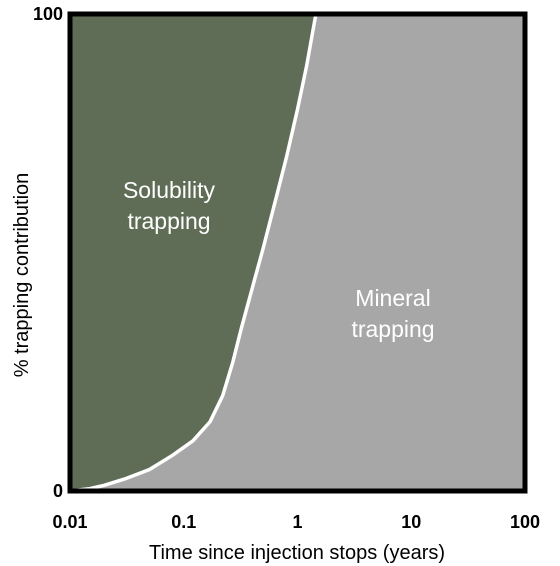 The width and height of the screenshot is (560, 566). Describe the element at coordinates (297, 553) in the screenshot. I see `x-axis-label: Time since injection stops (years)` at that location.